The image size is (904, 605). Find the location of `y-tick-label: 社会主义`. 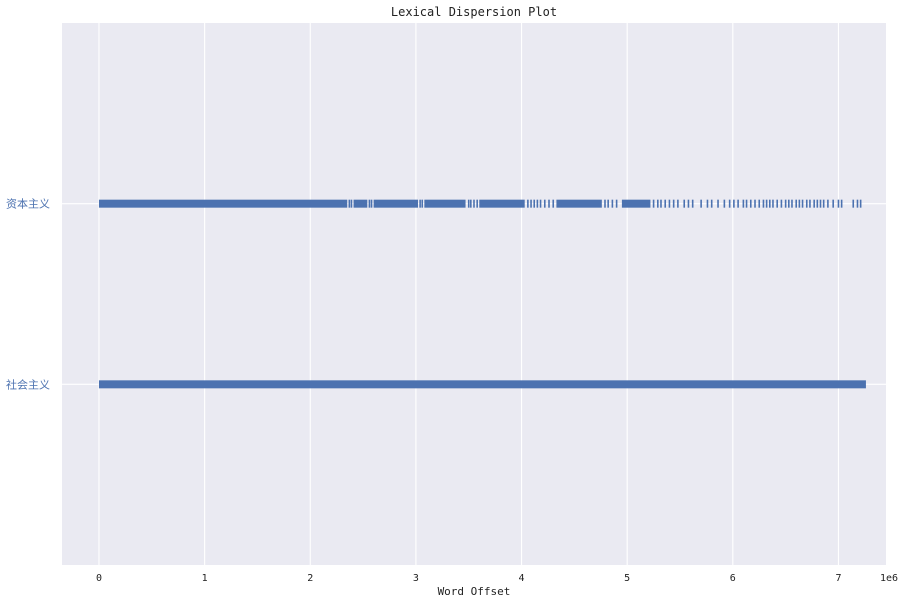

y-tick-label: 社会主义 is located at coordinates (28, 384).